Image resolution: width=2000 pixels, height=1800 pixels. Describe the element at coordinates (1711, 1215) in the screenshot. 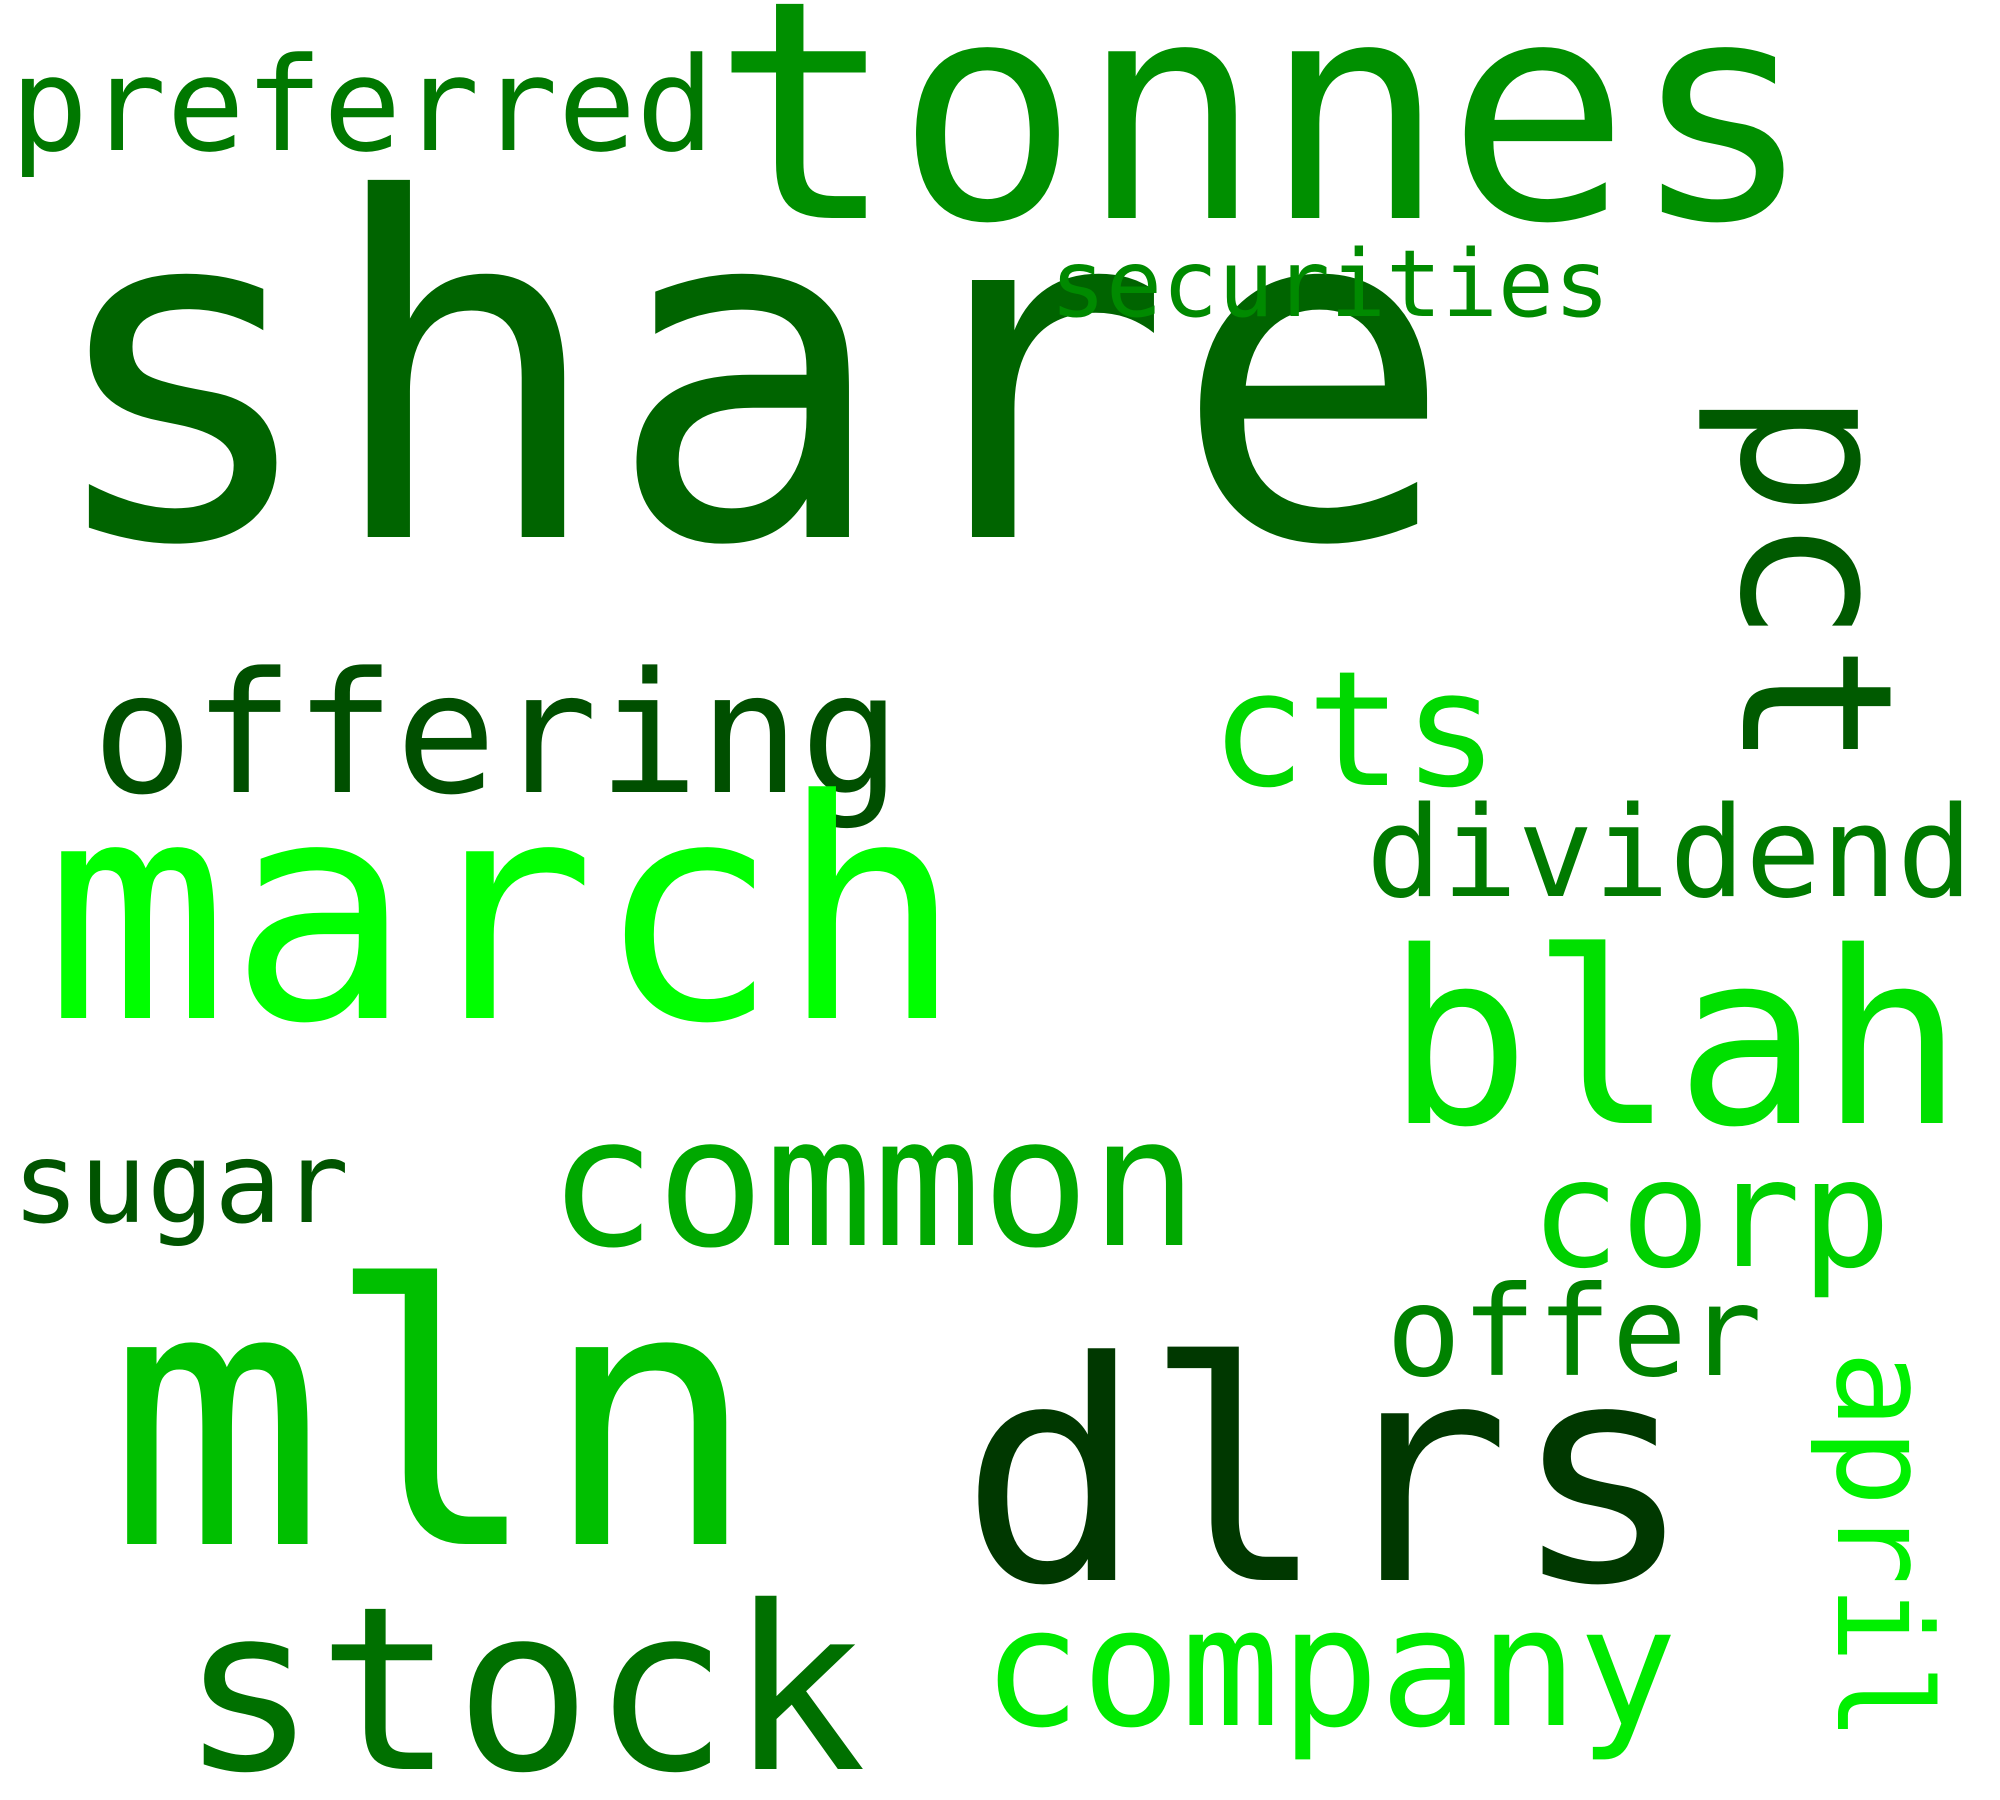

I see `word-corp: corp` at that location.